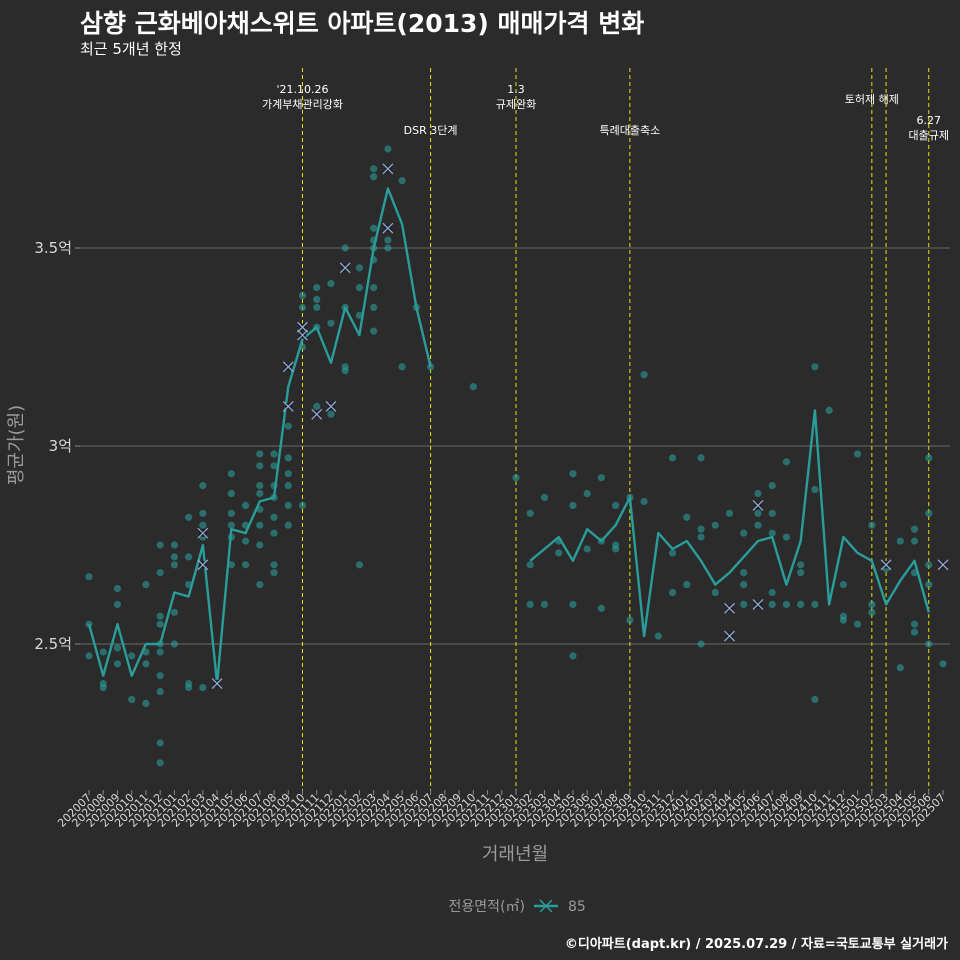  I want to click on event-label: 6.27, so click(929, 120).